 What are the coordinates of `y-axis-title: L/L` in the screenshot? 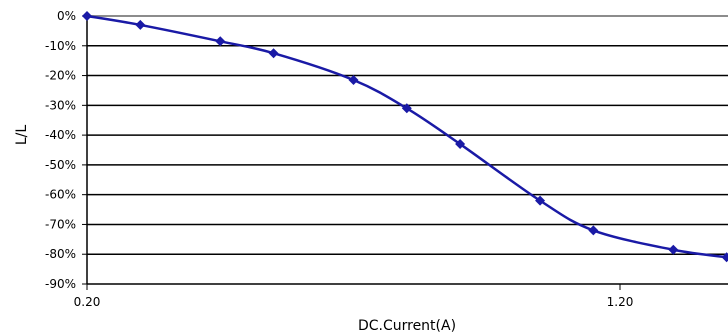 It's located at (22, 135).